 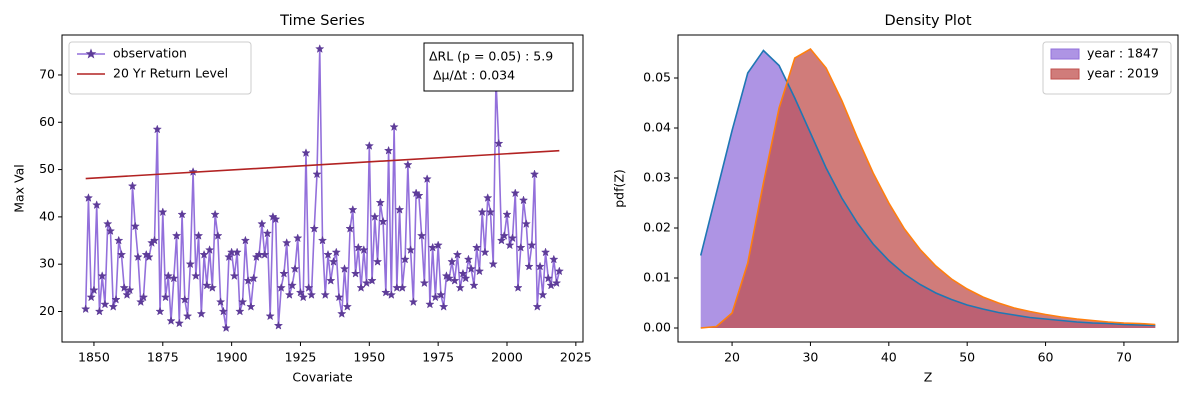 I want to click on legend-label: observation, so click(x=150, y=53).